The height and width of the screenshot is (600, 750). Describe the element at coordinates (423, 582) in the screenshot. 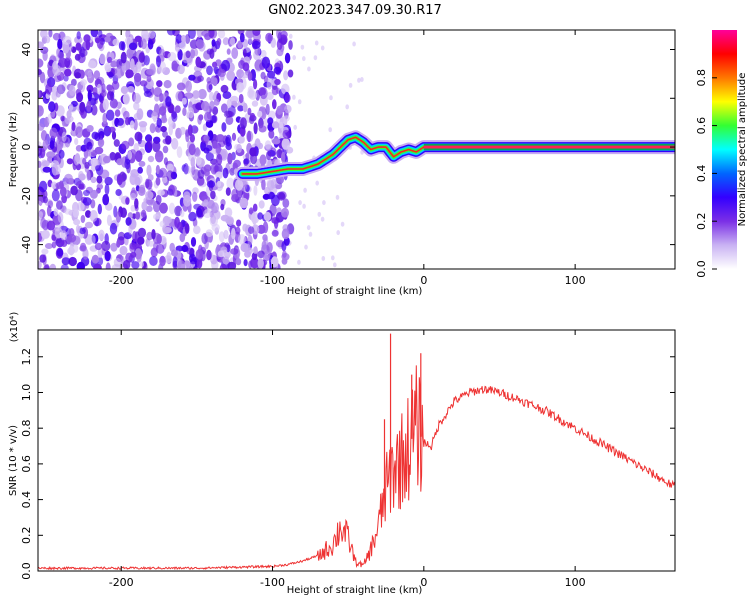

I see `x-tick-label: 0` at that location.